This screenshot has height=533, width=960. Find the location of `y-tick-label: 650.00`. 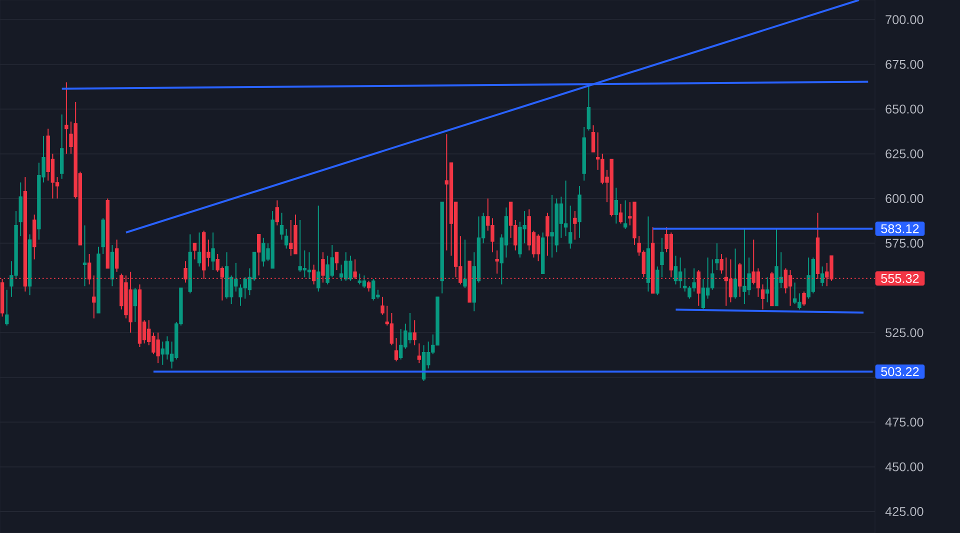

y-tick-label: 650.00 is located at coordinates (905, 109).